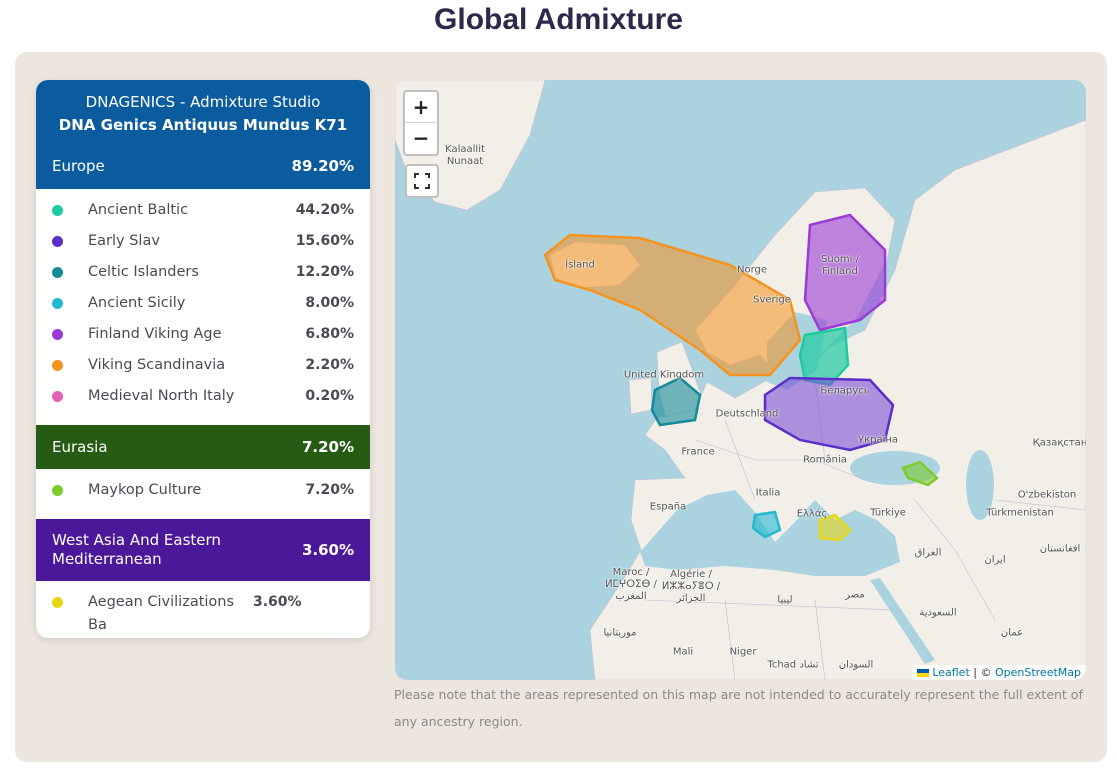 This screenshot has height=775, width=1117. What do you see at coordinates (203, 276) in the screenshot?
I see `ancestry-row: Celtic Islanders 12.20%` at bounding box center [203, 276].